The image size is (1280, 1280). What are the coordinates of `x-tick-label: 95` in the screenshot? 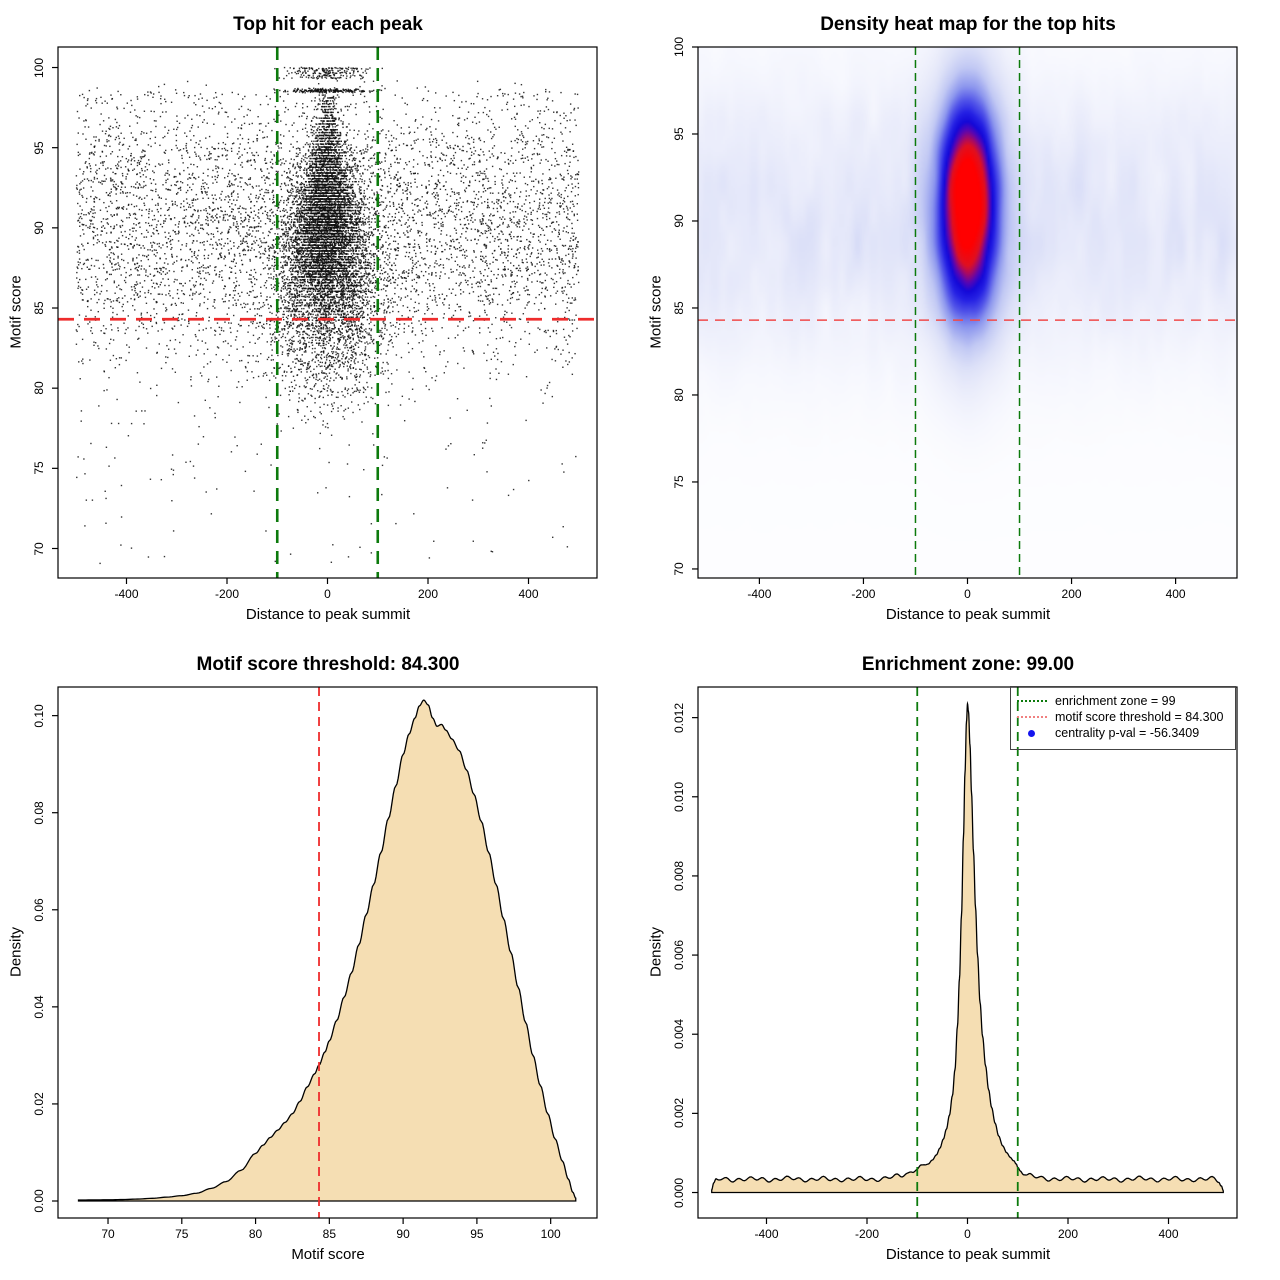 It's located at (477, 1234).